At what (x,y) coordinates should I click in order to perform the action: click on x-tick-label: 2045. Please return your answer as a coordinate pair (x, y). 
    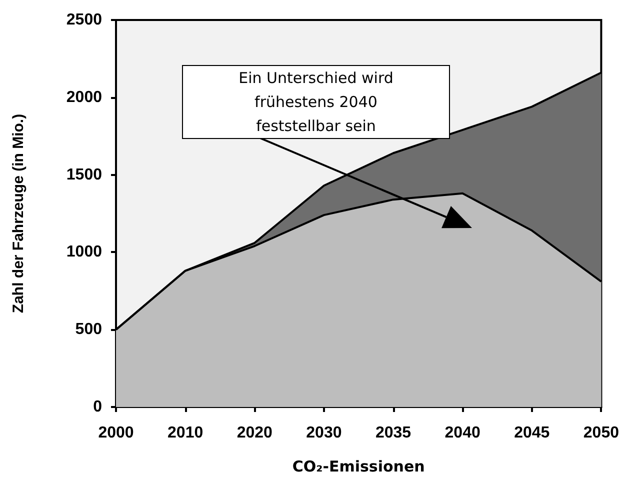
    Looking at the image, I should click on (532, 433).